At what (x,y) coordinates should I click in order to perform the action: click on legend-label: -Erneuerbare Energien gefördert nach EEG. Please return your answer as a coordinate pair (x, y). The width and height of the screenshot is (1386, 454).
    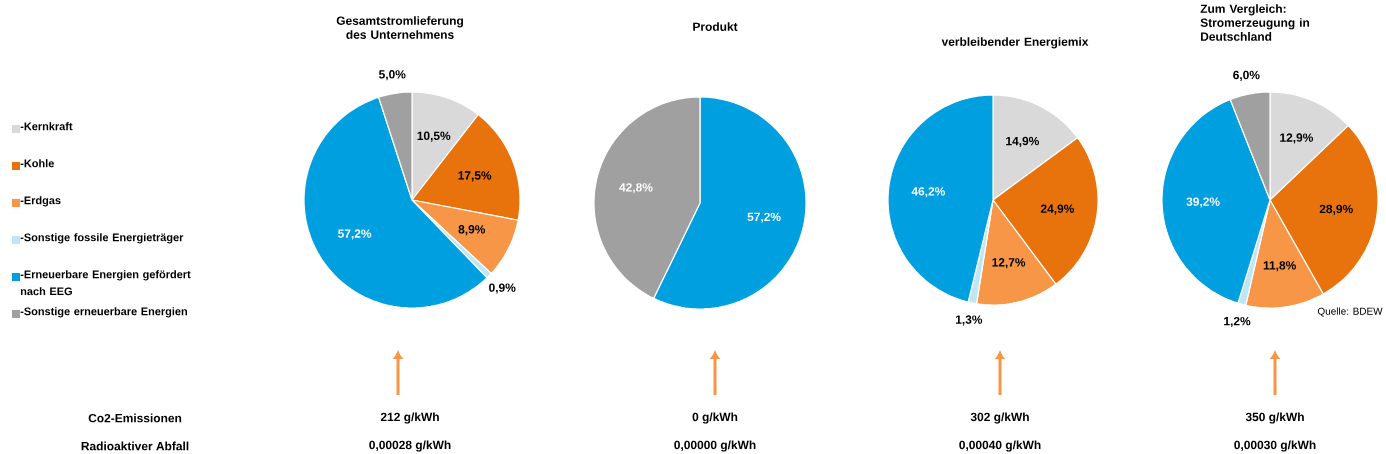
    Looking at the image, I should click on (105, 283).